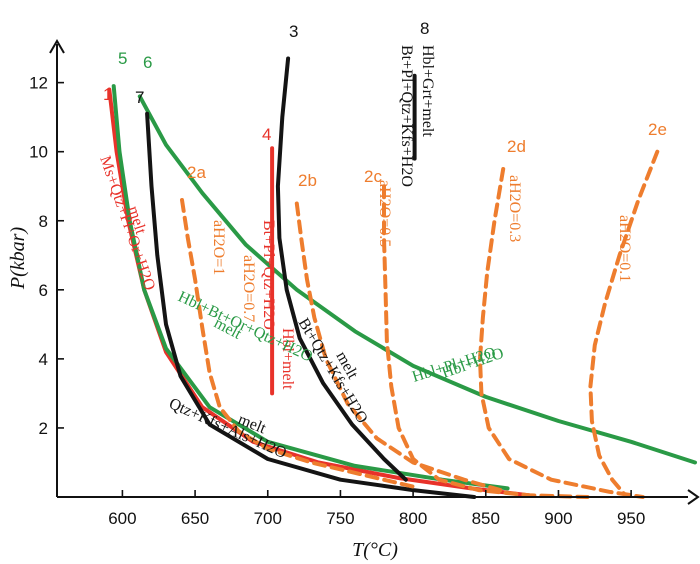 Image resolution: width=700 pixels, height=564 pixels. I want to click on curve-number-label: 7, so click(139, 97).